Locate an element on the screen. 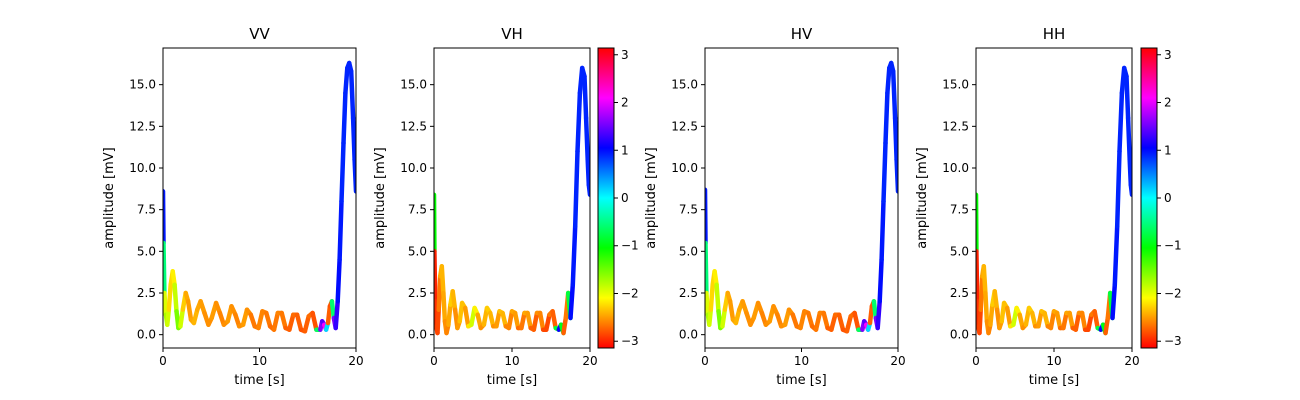 Image resolution: width=1300 pixels, height=400 pixels. colorbar-tick-label: 3 is located at coordinates (1168, 55).